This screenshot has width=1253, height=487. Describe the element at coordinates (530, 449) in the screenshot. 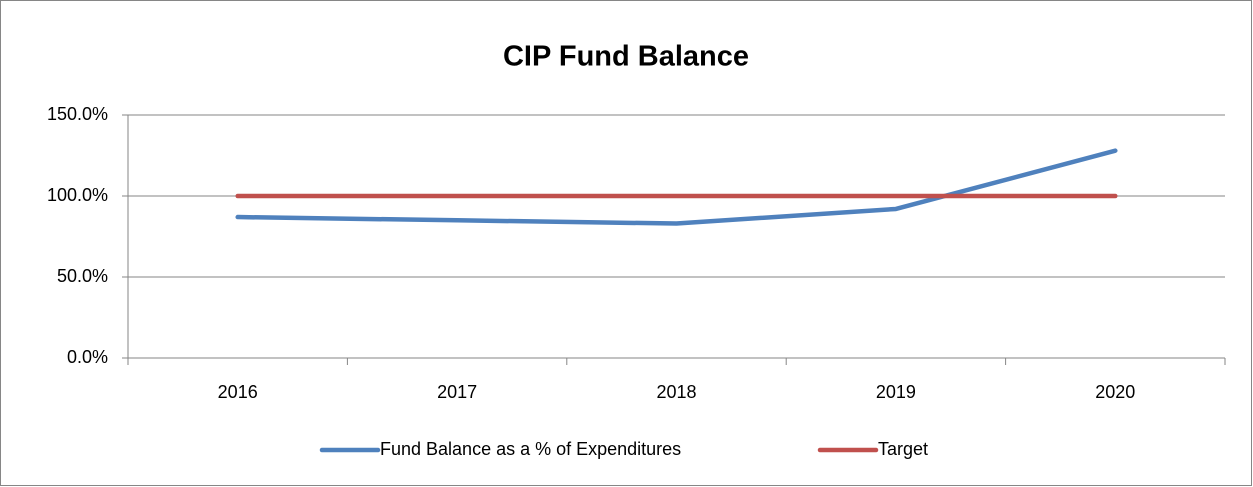

I see `legend-label: Fund Balance as a % of Expenditures` at that location.